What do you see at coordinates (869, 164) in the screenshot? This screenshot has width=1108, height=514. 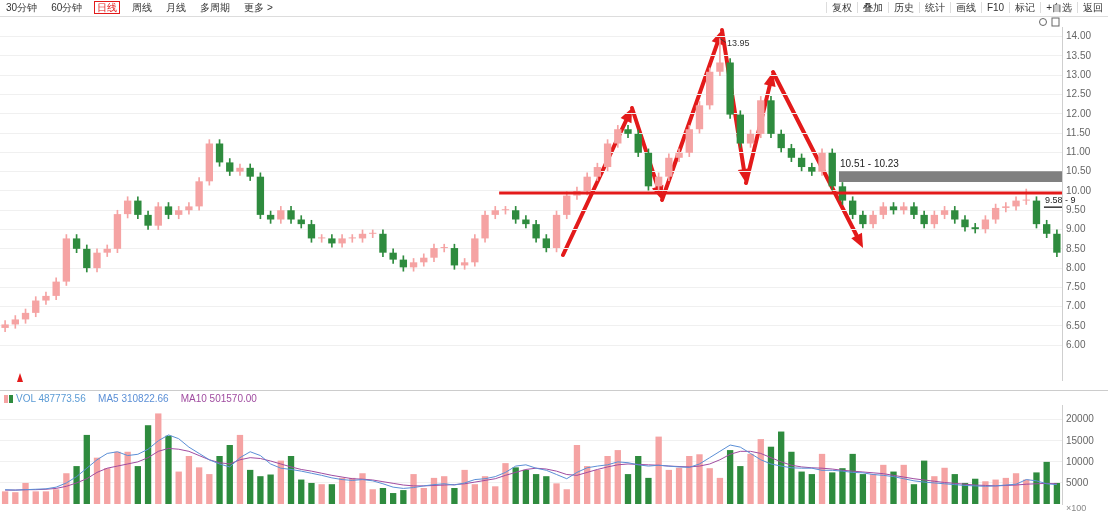 I see `band-label: 10.51 - 10.23` at bounding box center [869, 164].